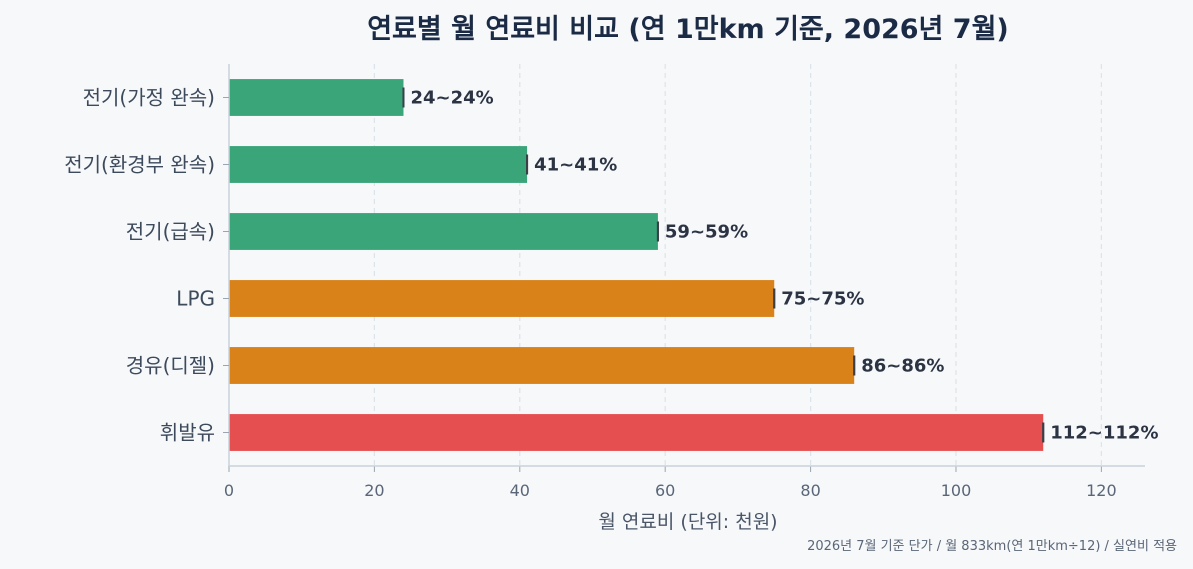  What do you see at coordinates (687, 522) in the screenshot?
I see `x-axis-label: 월 연료비 (단위: 천원)` at bounding box center [687, 522].